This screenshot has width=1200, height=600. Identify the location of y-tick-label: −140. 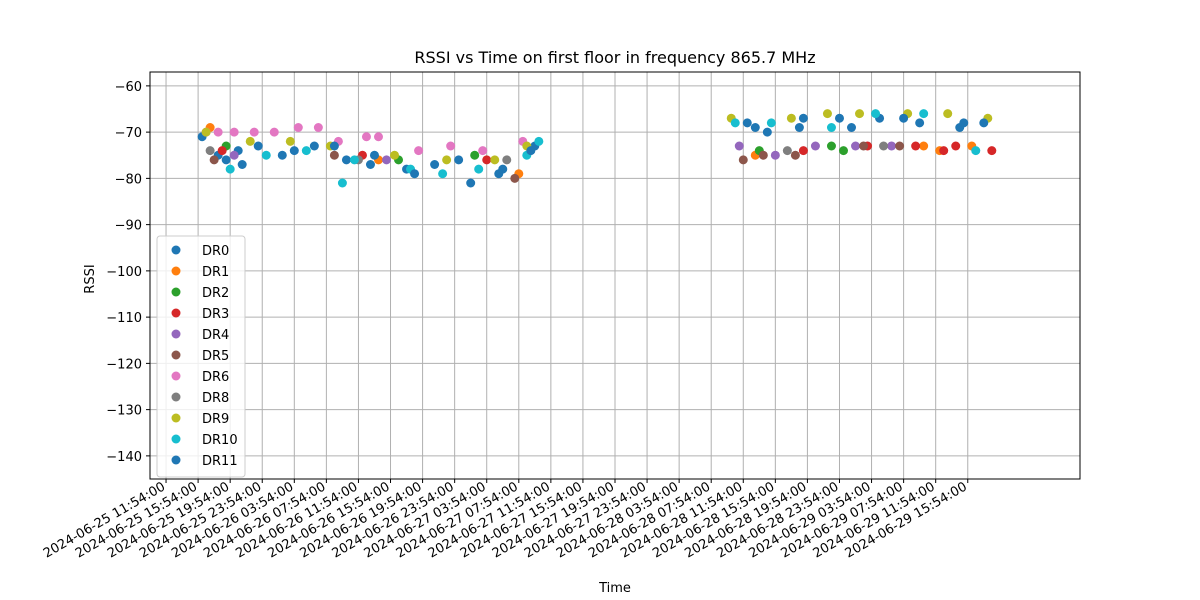
(124, 457).